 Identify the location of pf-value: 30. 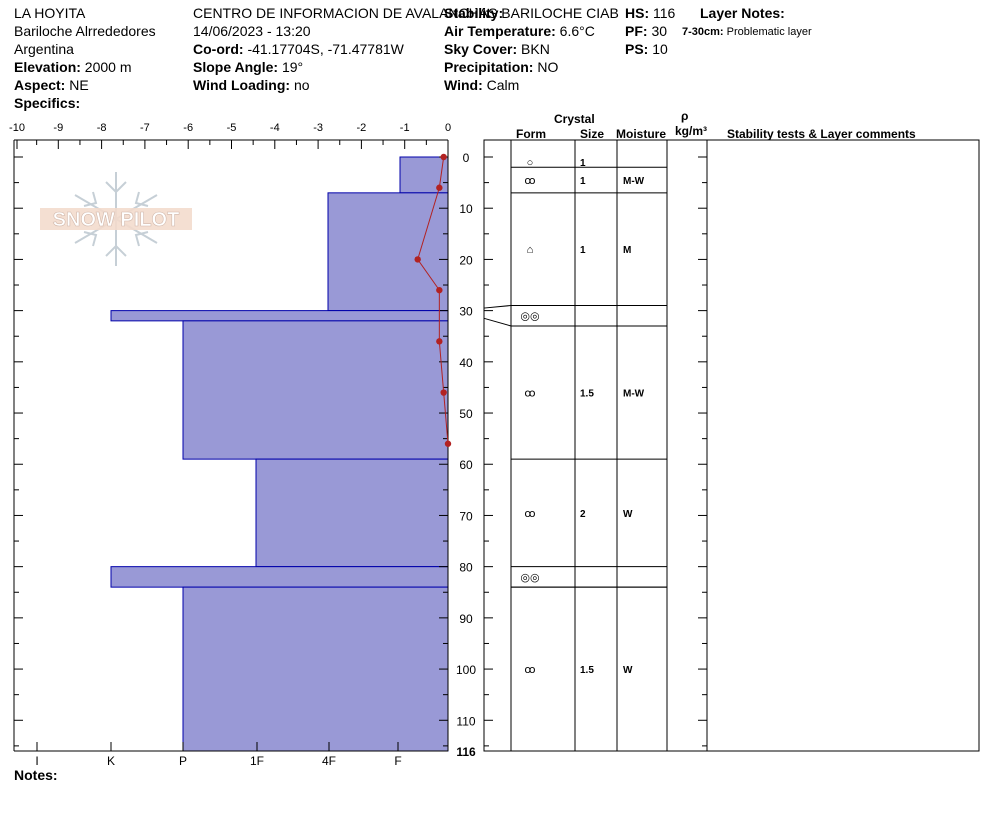
(659, 31).